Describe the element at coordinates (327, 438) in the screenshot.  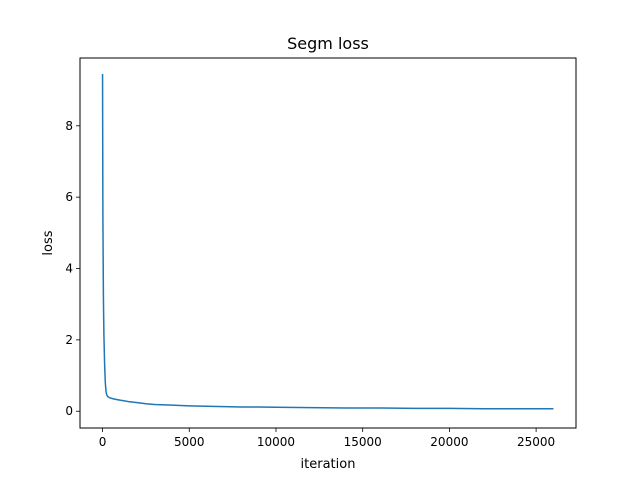
I see `x-ticks: 0 5000 10000 15000 20000 25000` at that location.